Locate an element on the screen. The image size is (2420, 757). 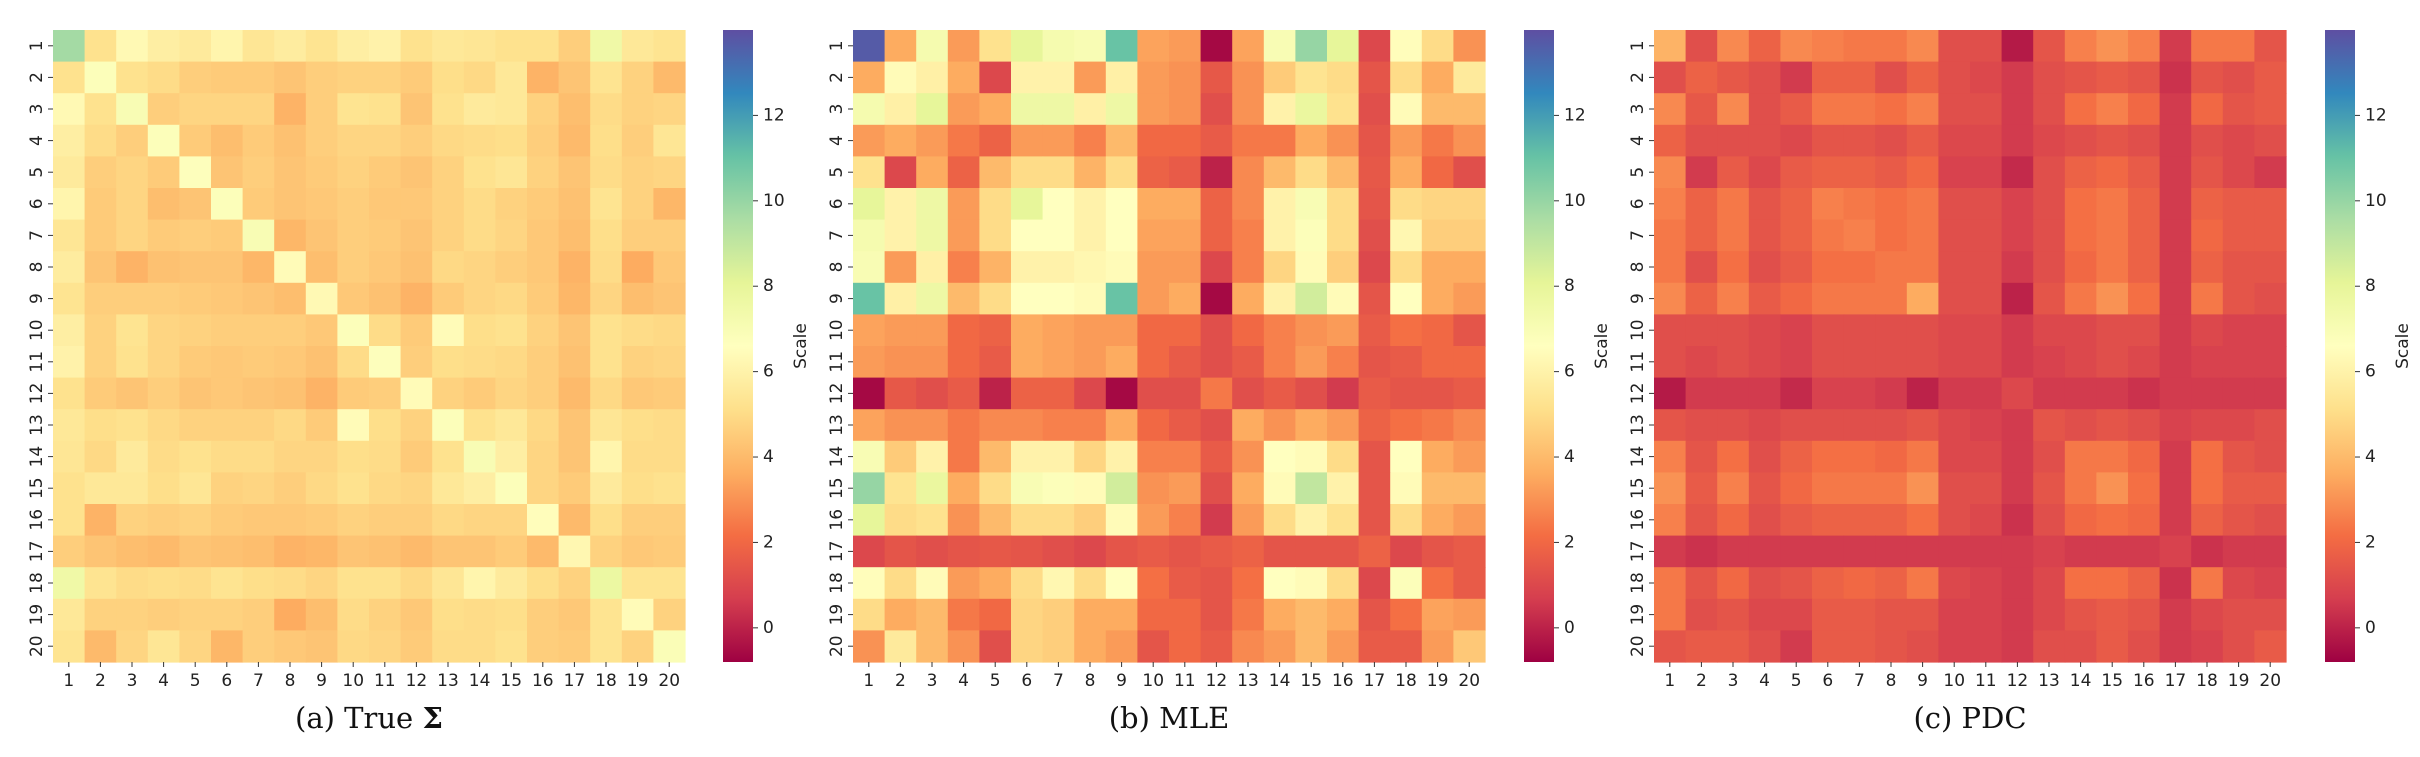
heatmap-cell-r12-c17 is located at coordinates (1374, 393).